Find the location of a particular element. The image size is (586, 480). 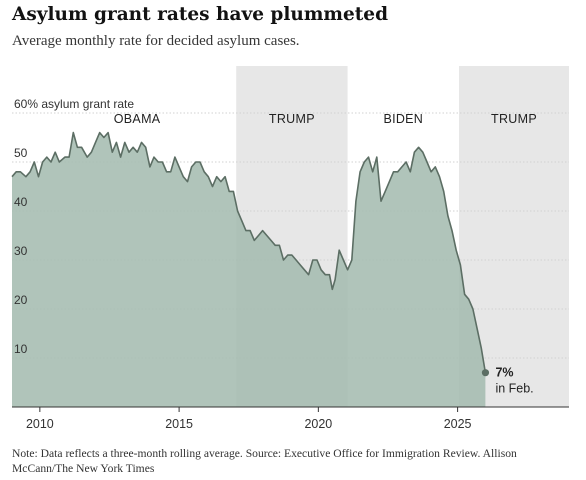

end-point-dot is located at coordinates (485, 373).